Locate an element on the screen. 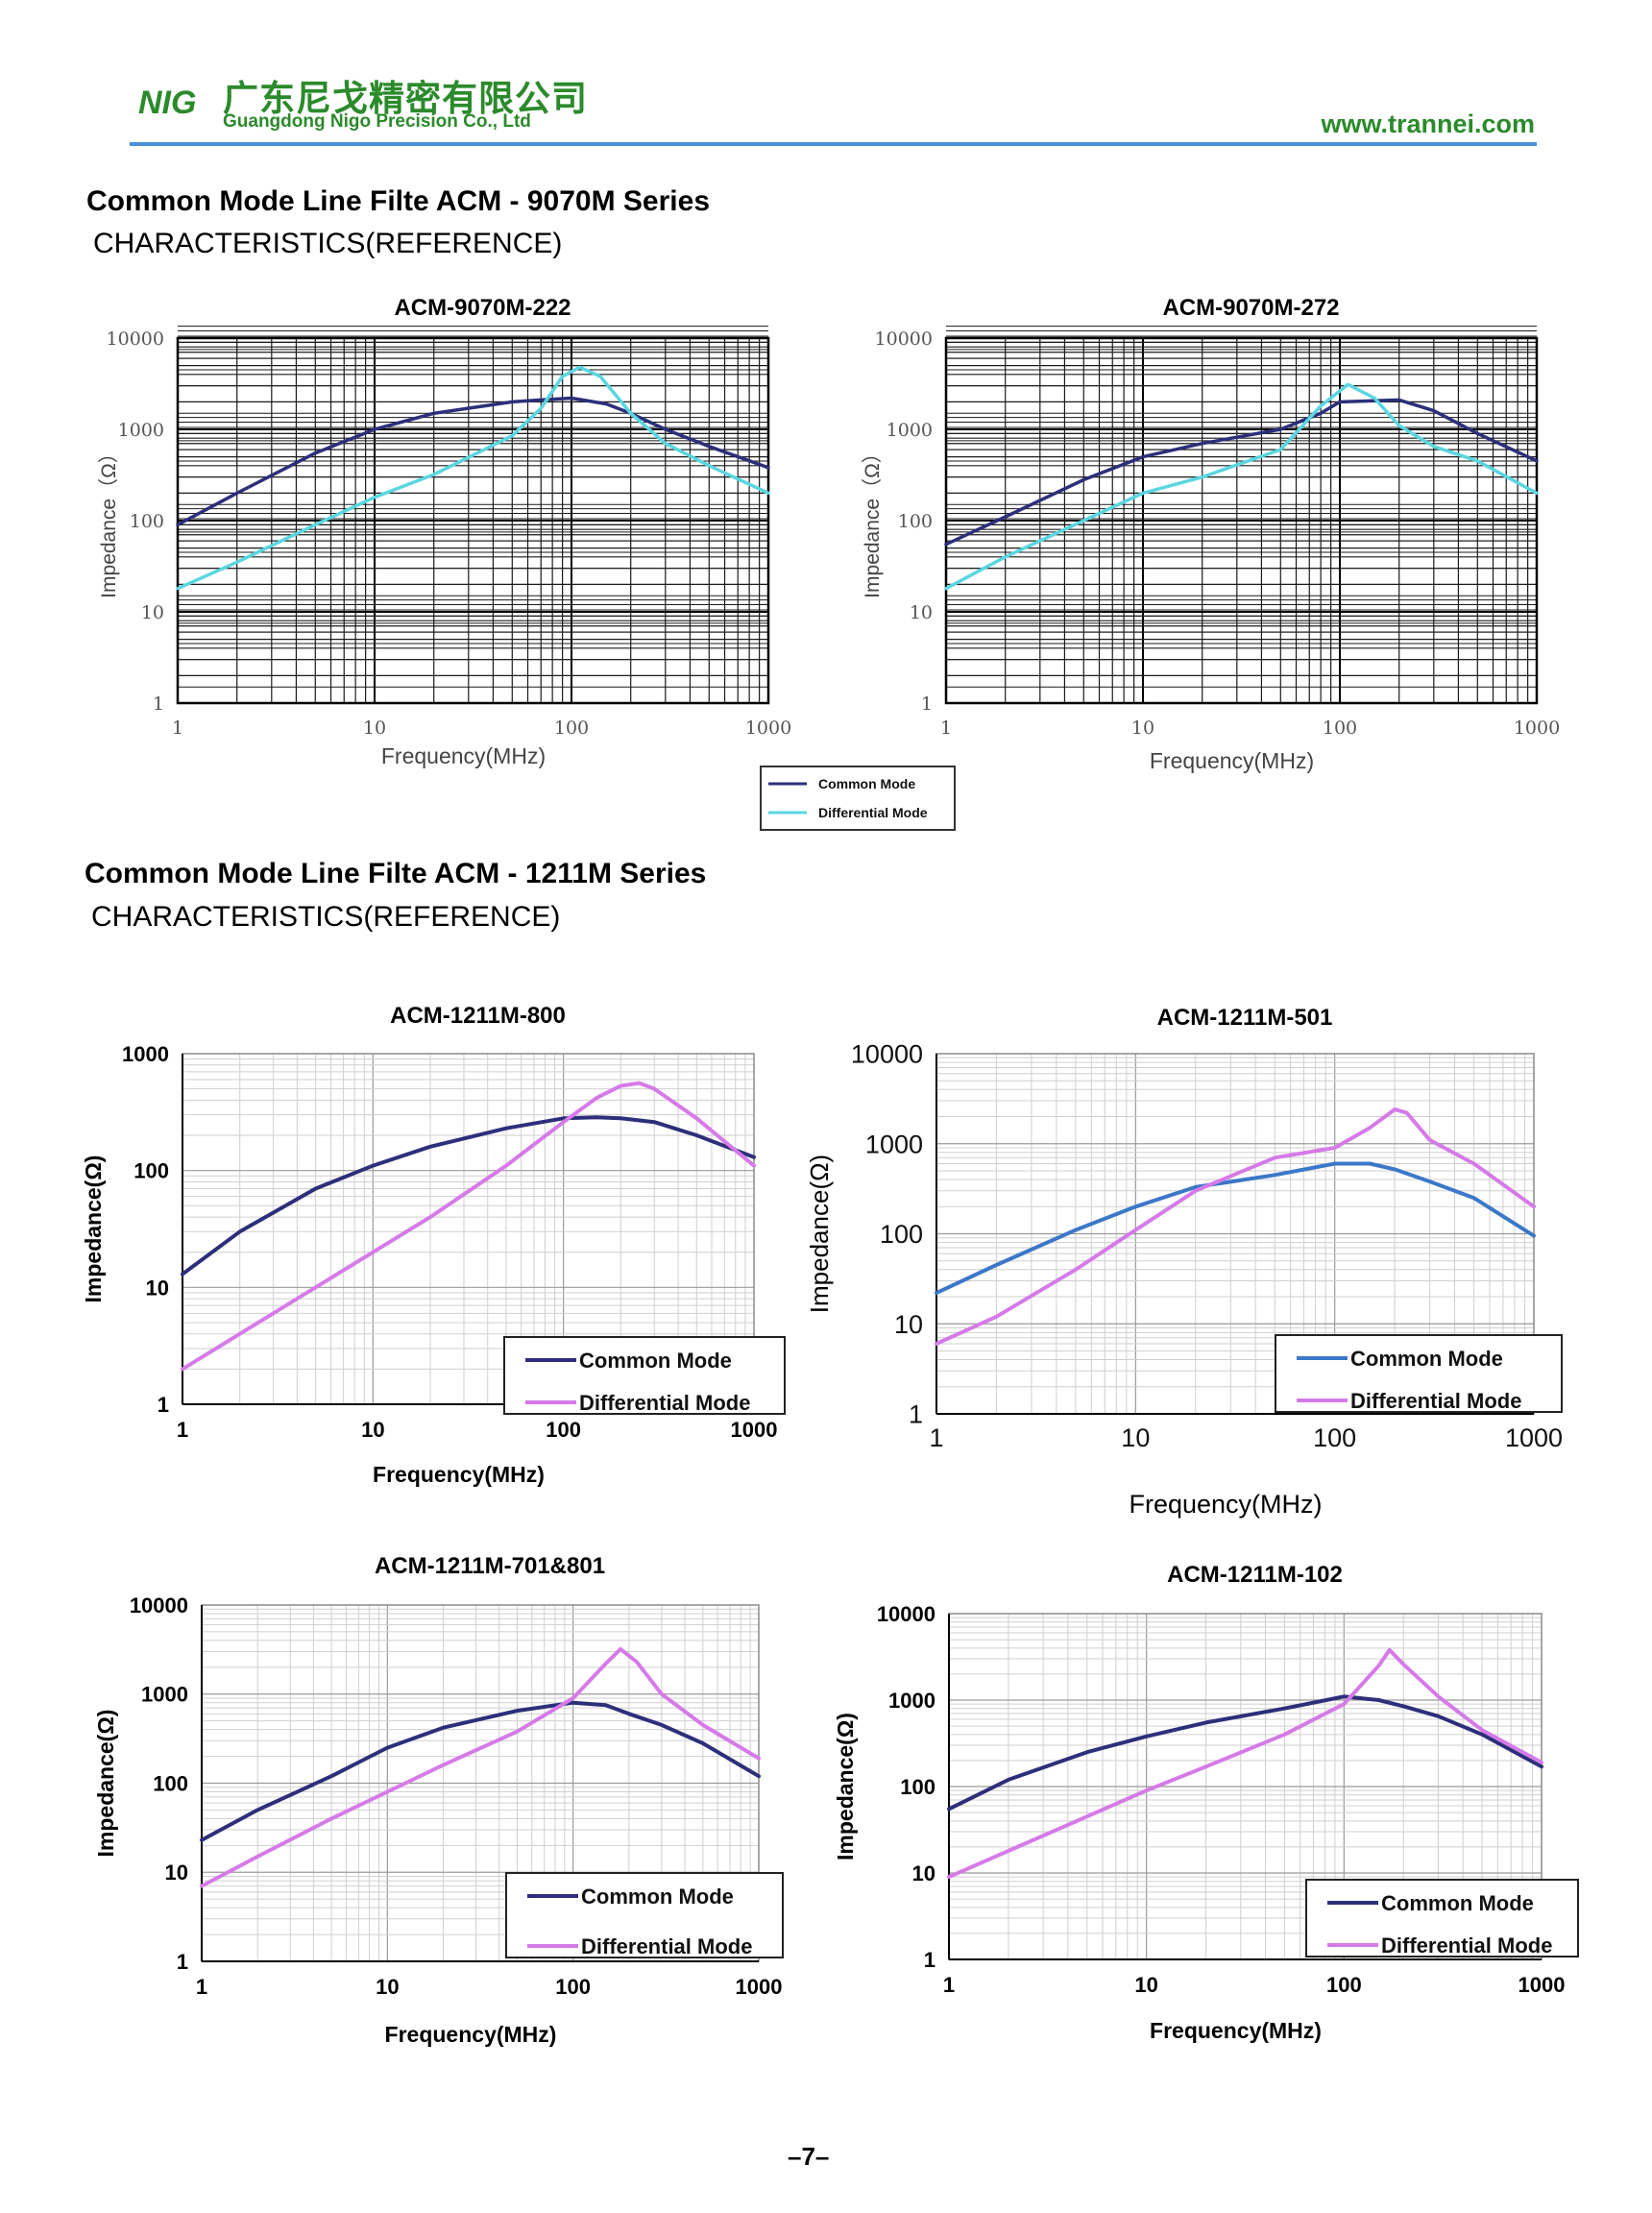 This screenshot has height=2213, width=1652. chart-title: ACM-1211M-501 is located at coordinates (1245, 1018).